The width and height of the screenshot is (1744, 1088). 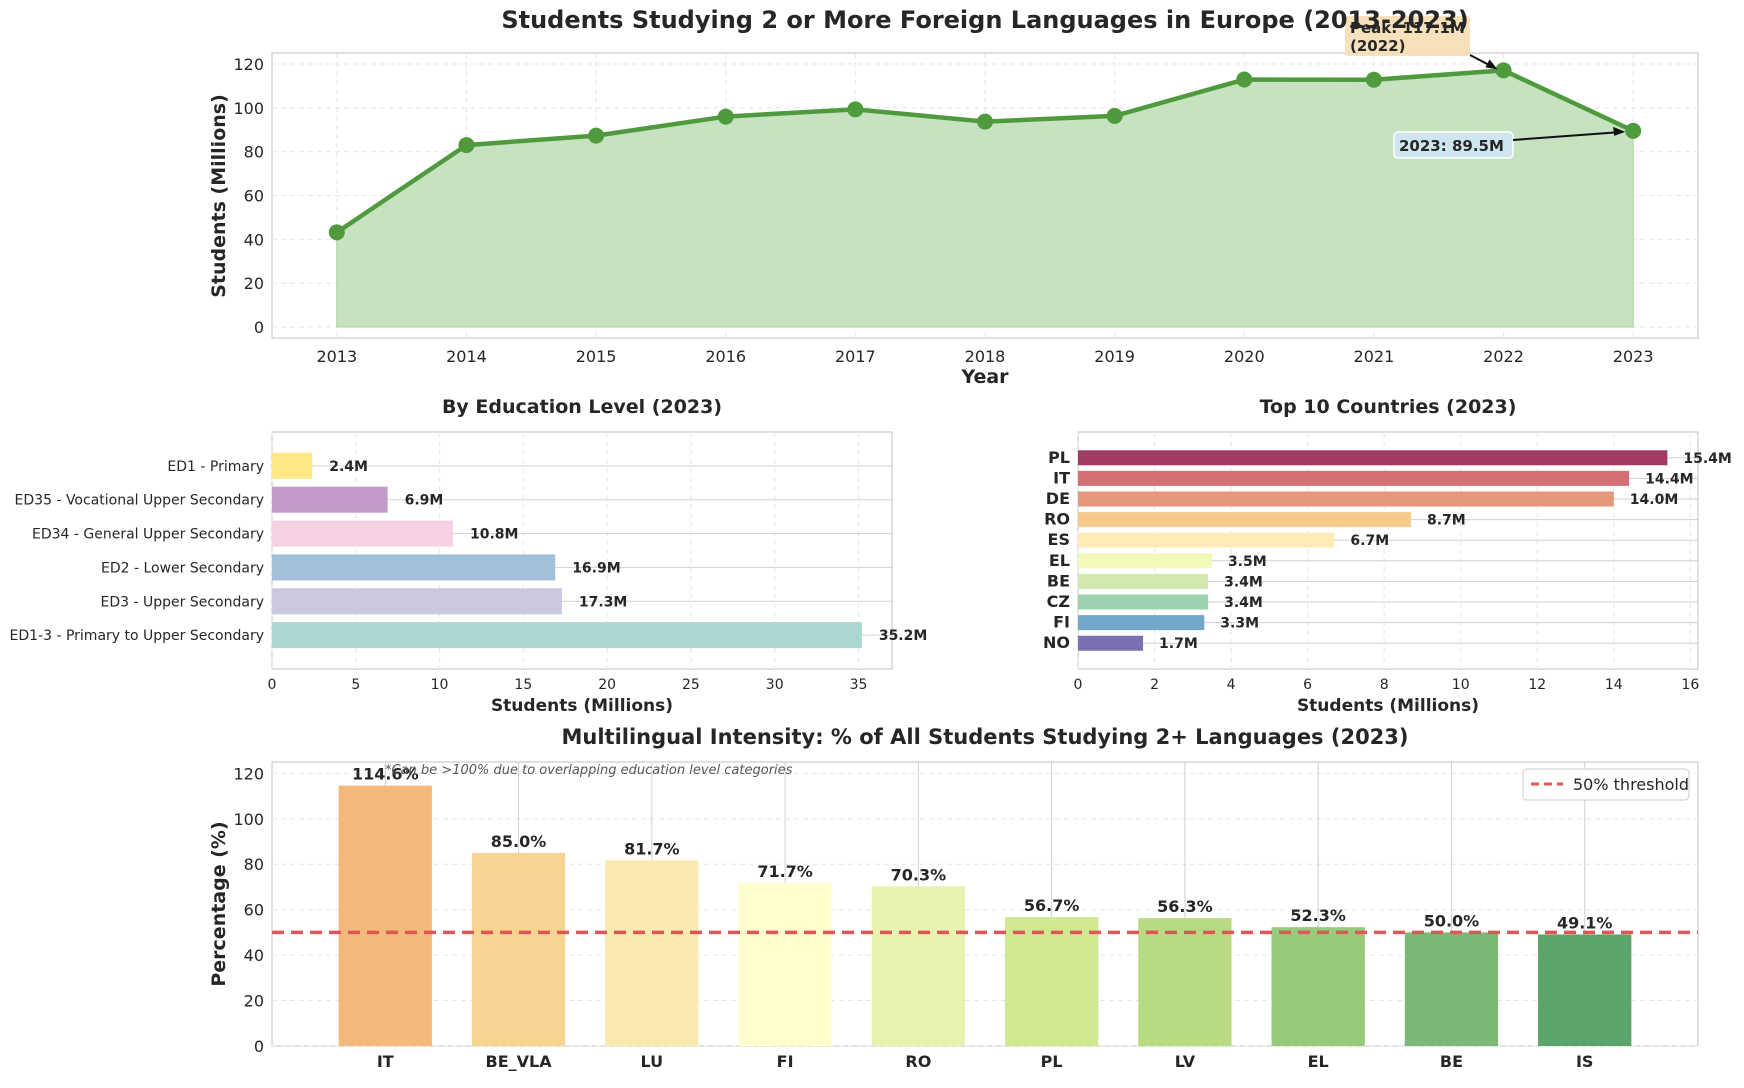 I want to click on timeline-x-tick-label: 2020, so click(x=1244, y=356).